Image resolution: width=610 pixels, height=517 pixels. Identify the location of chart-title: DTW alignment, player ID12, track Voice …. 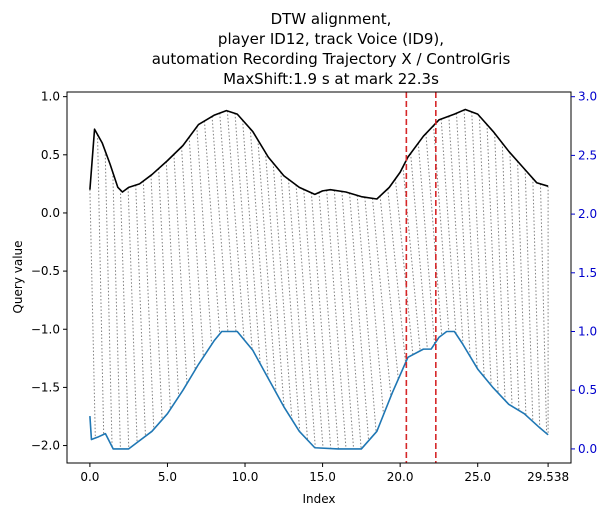
(331, 49).